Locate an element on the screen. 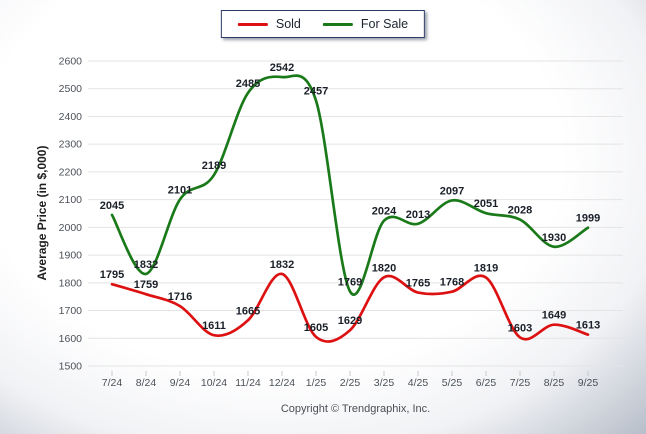  data-label-for-sale: 2051 is located at coordinates (486, 204).